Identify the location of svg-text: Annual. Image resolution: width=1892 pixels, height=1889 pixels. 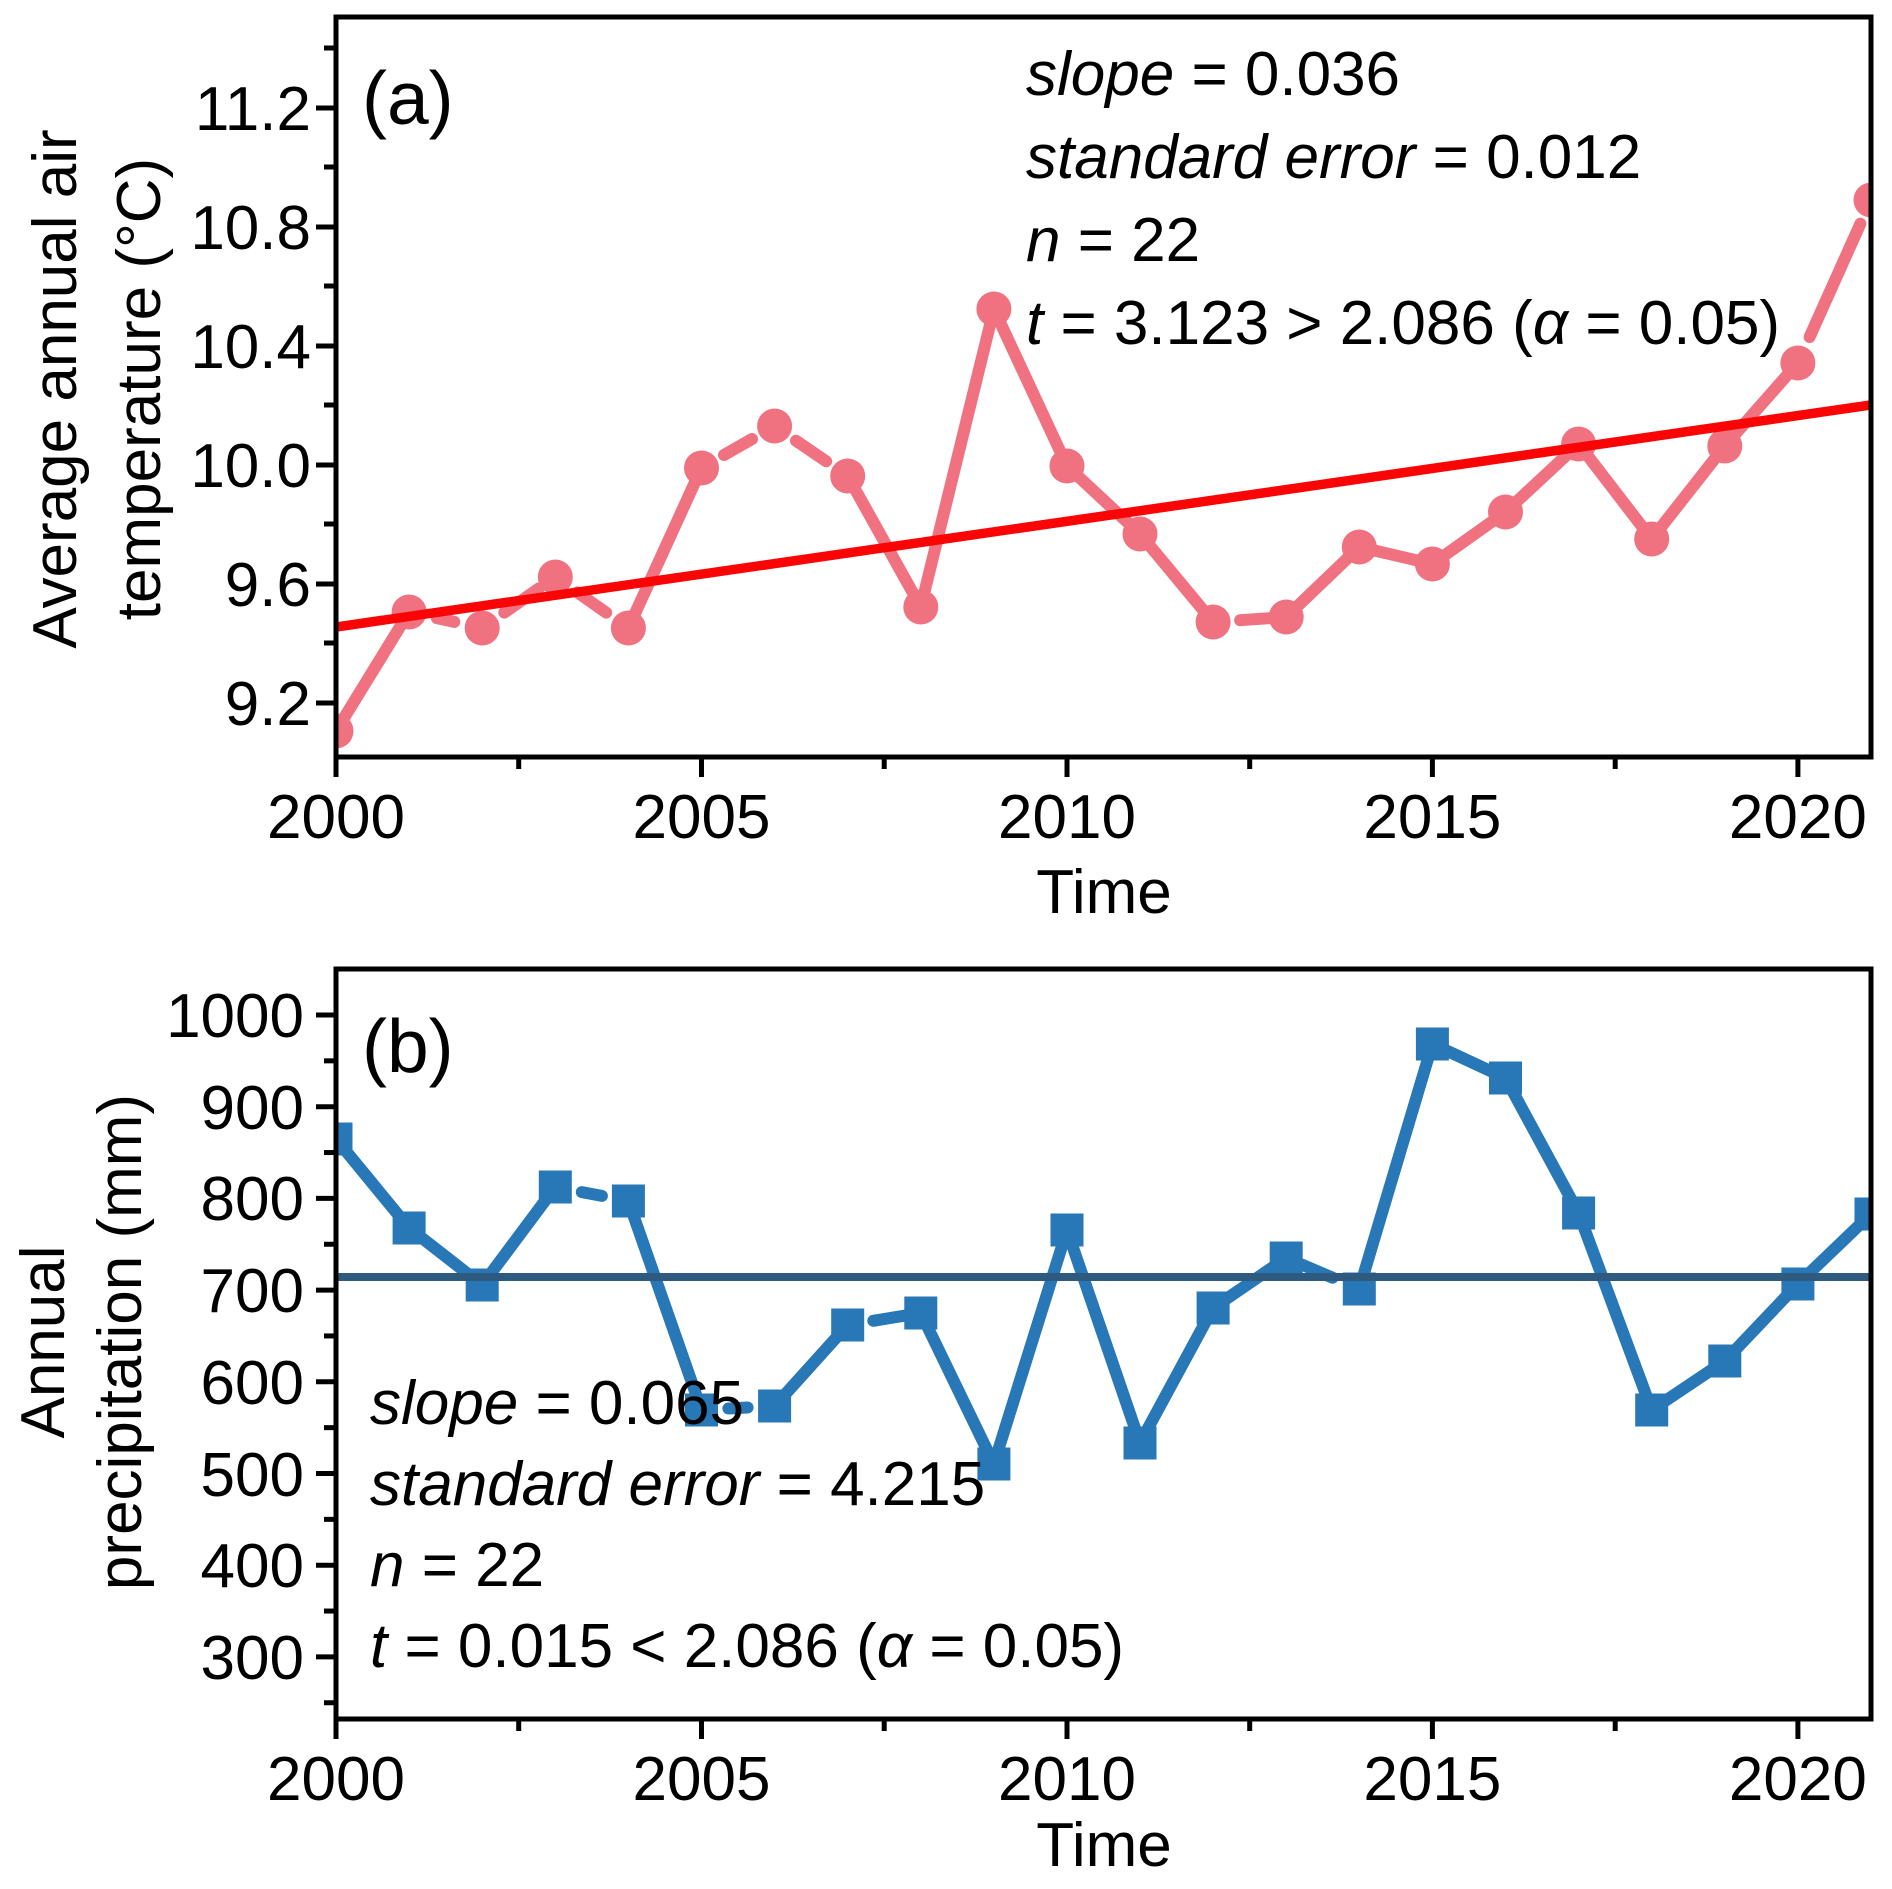
(43, 1341).